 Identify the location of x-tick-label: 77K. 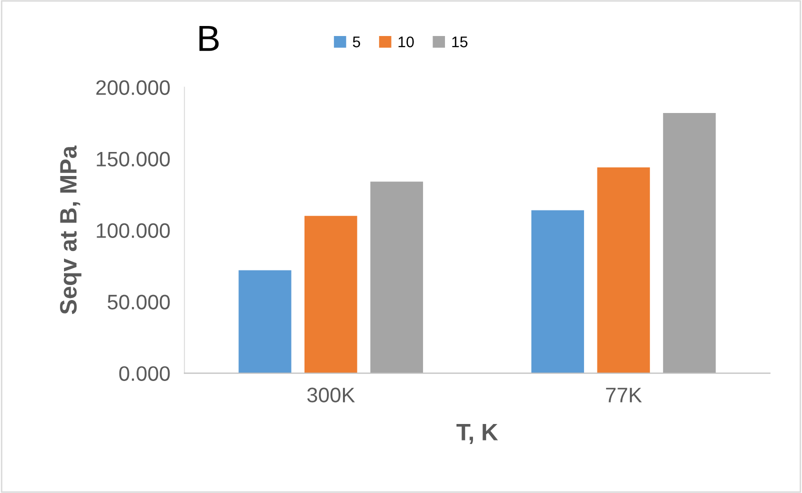
(624, 395).